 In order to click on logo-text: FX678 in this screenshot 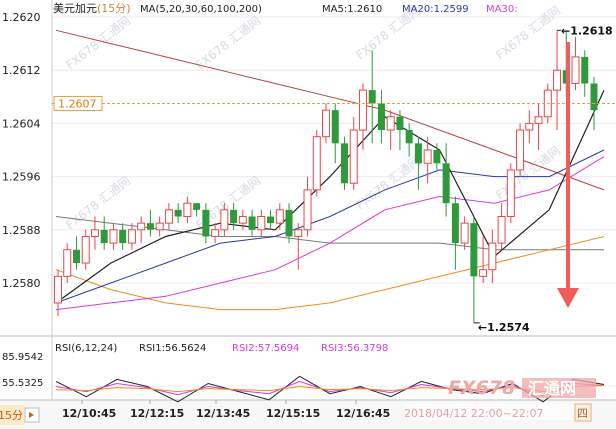, I will do `click(481, 388)`.